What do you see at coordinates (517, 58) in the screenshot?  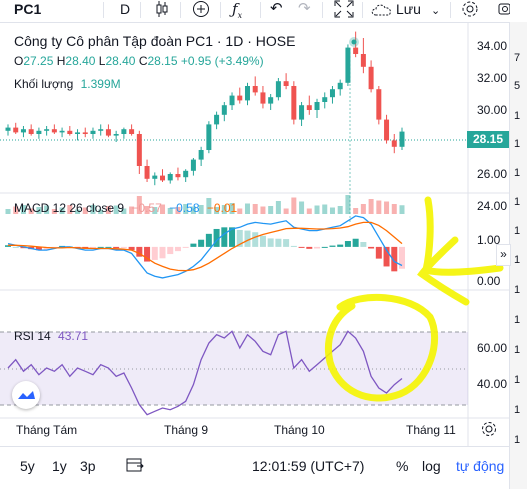 I see `strip-value: 7` at bounding box center [517, 58].